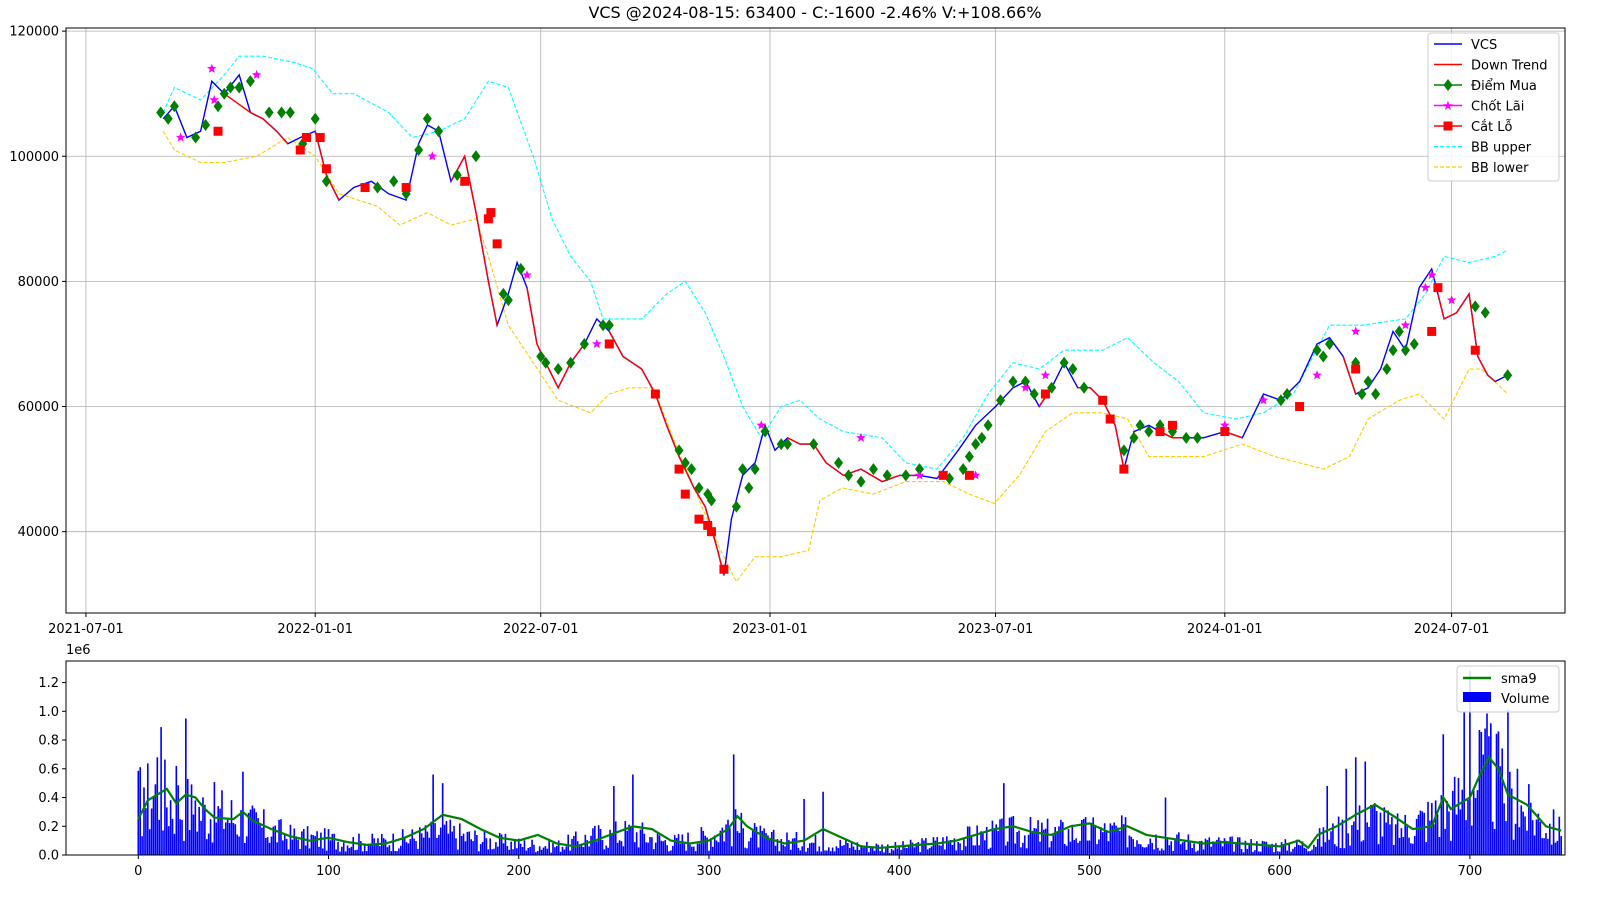  I want to click on volume-xtick-label: 300, so click(709, 871).